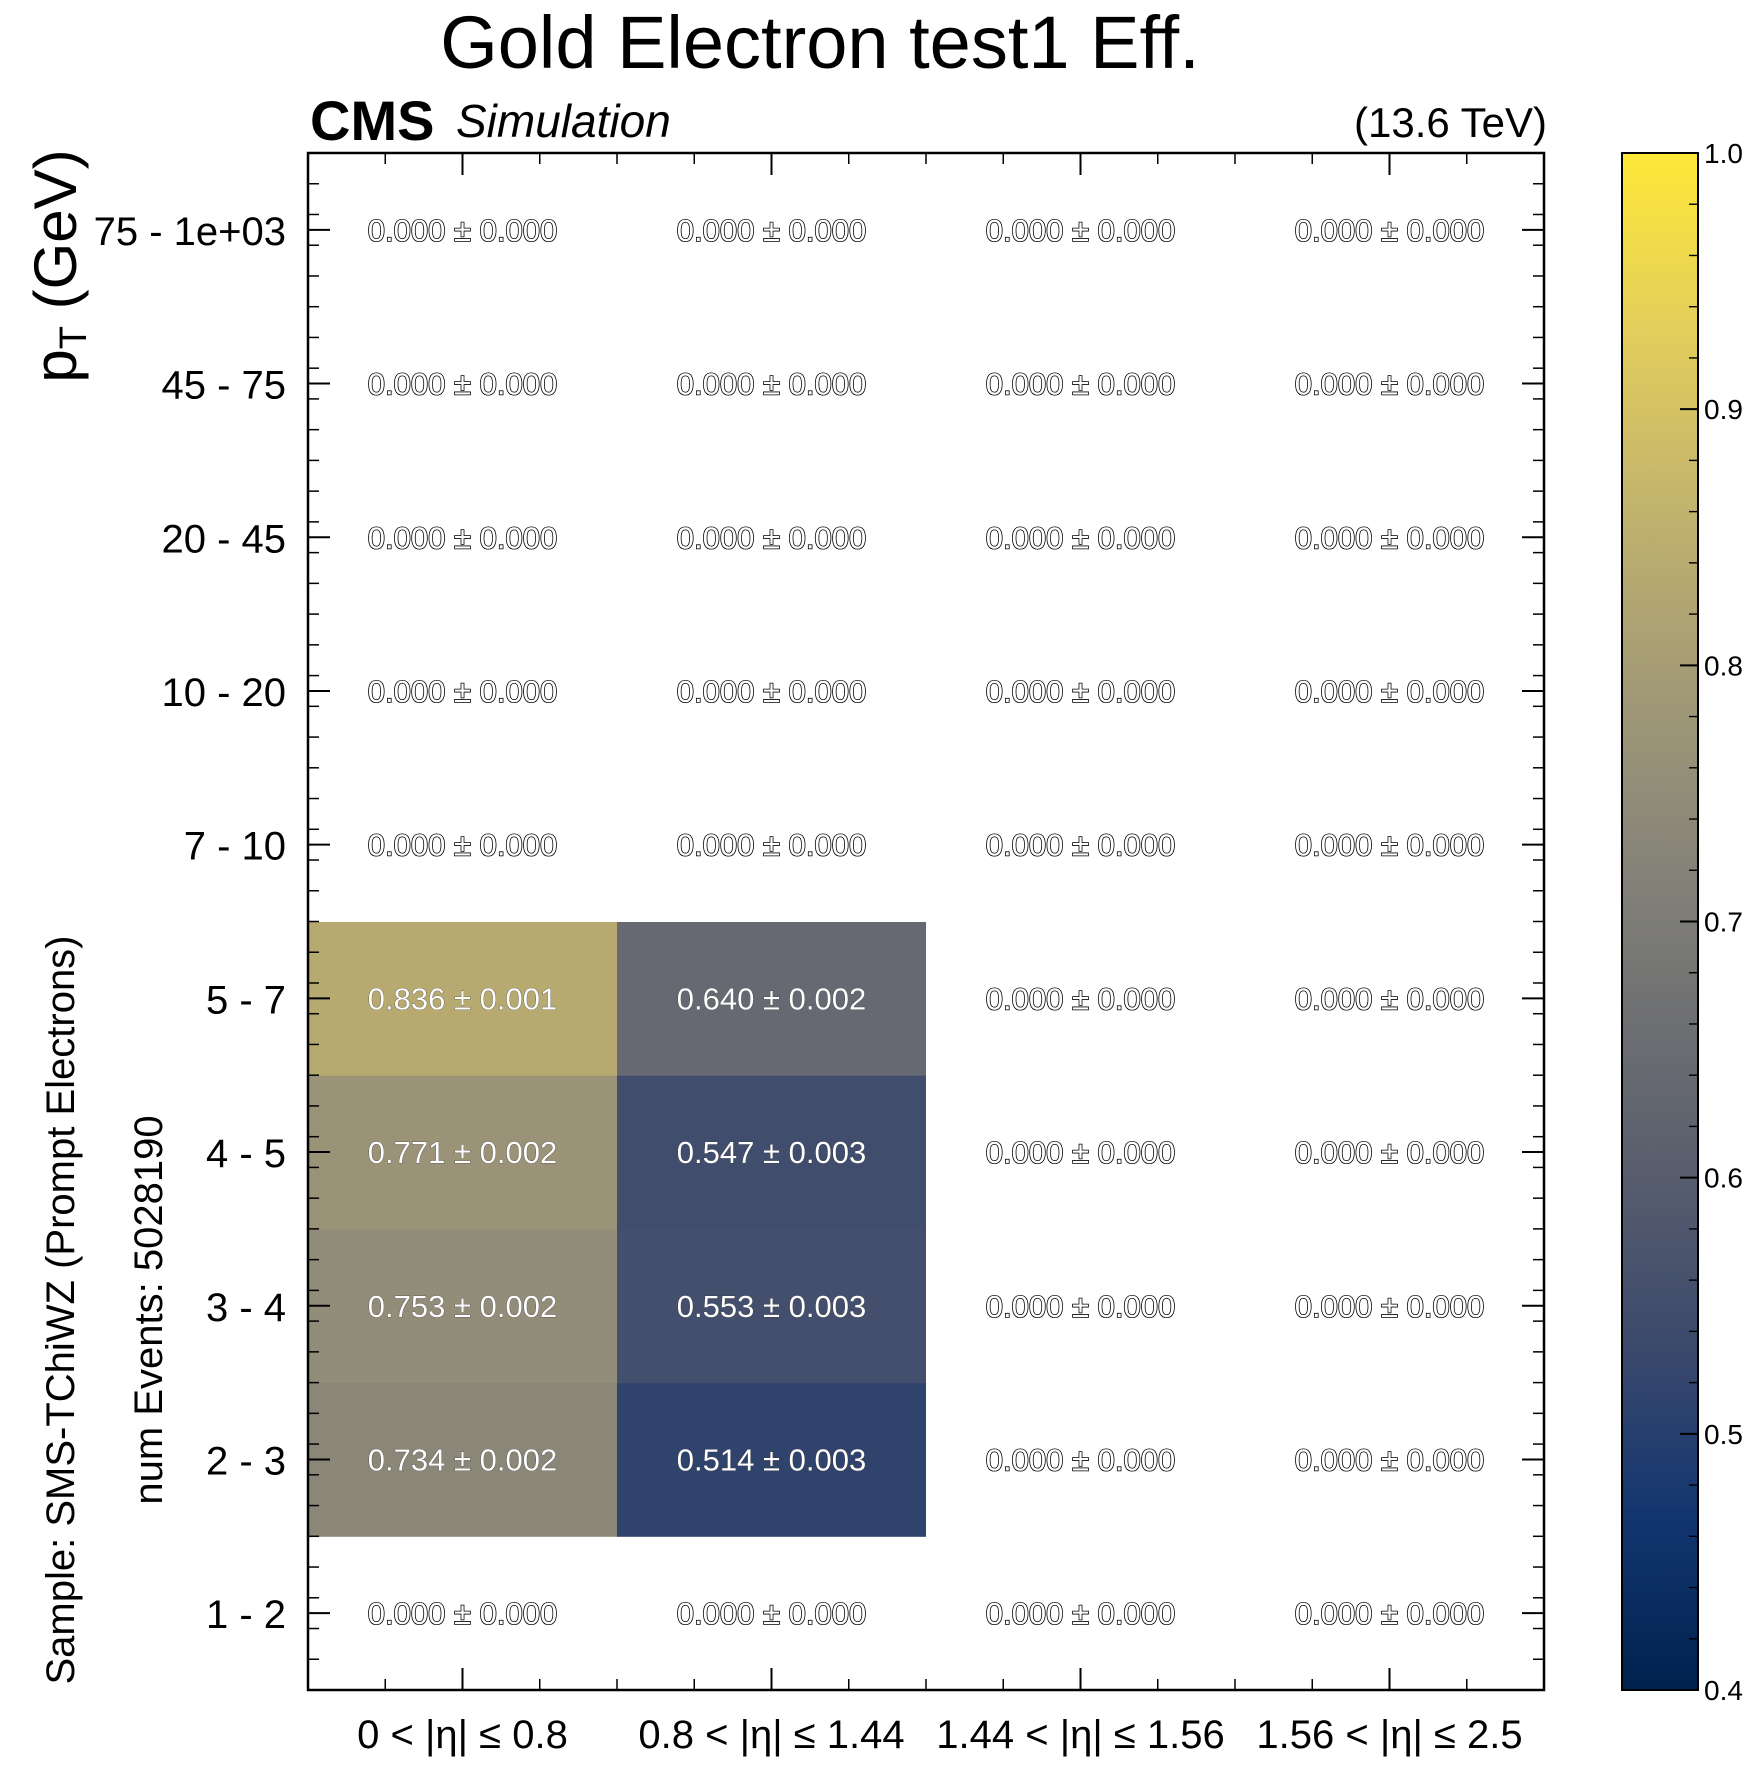 The height and width of the screenshot is (1774, 1759). What do you see at coordinates (246, 1615) in the screenshot?
I see `y-tick-label: 1 - 2` at bounding box center [246, 1615].